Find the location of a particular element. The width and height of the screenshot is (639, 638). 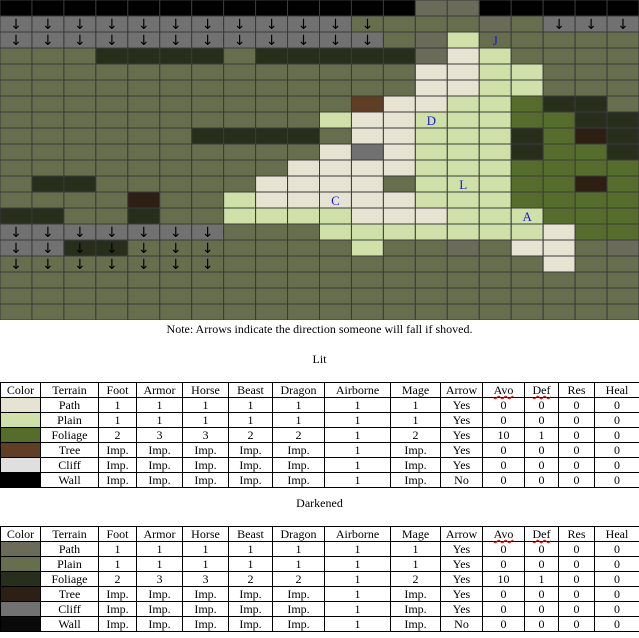

table-row: Path 1 1 1 1 1 1 1 Yes 0 0 0 0 is located at coordinates (319, 405).